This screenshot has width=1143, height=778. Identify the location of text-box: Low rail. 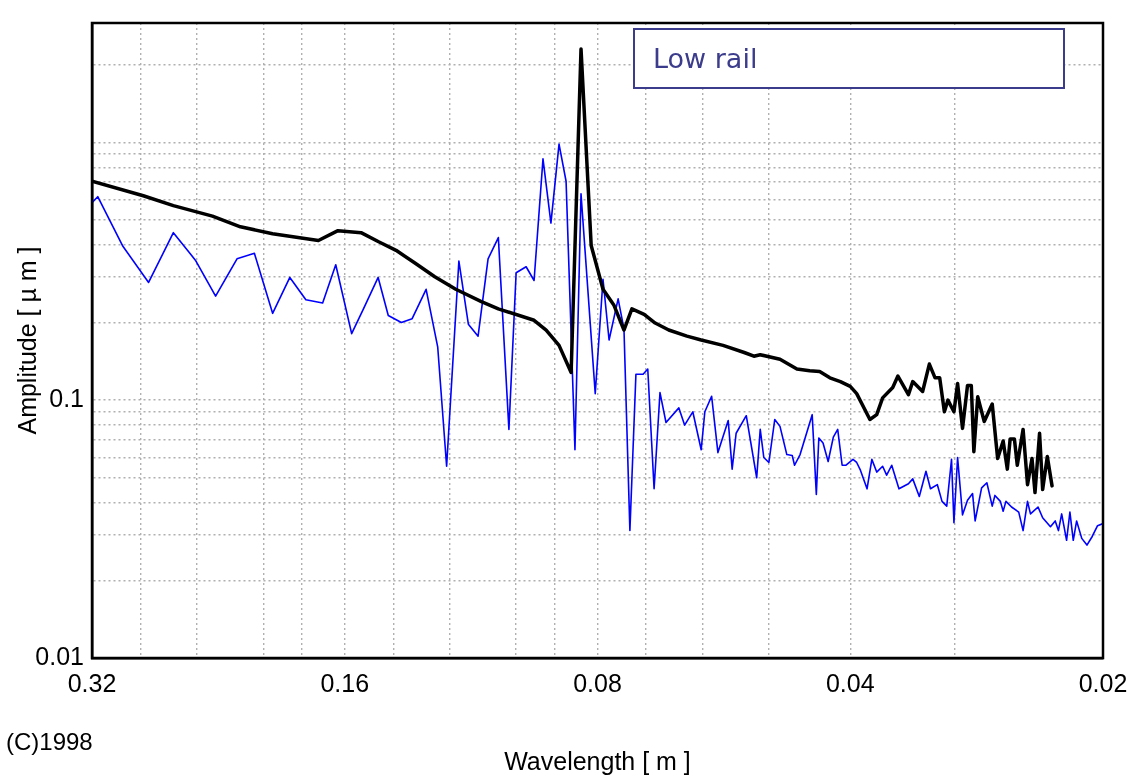
(849, 58).